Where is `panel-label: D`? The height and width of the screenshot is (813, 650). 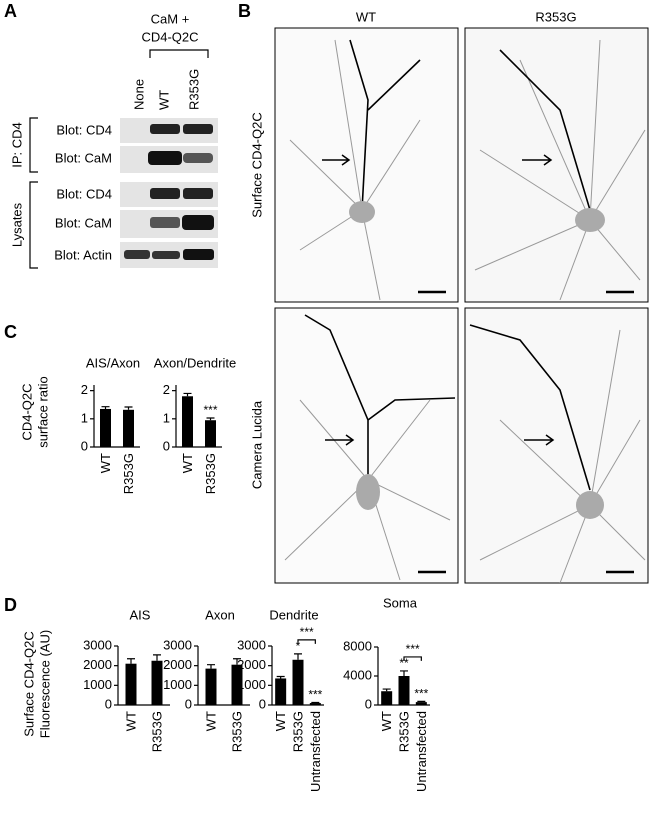 panel-label: D is located at coordinates (10, 605).